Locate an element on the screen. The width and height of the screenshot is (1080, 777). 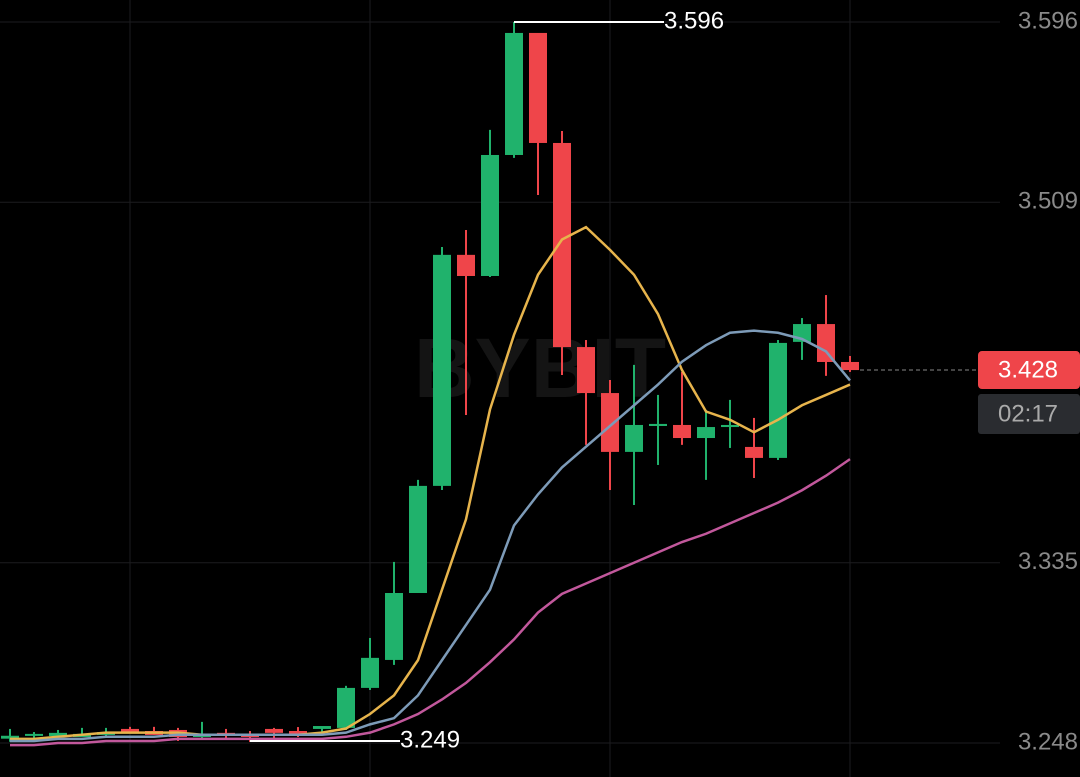
last-price-label: 3.428 is located at coordinates (1028, 369).